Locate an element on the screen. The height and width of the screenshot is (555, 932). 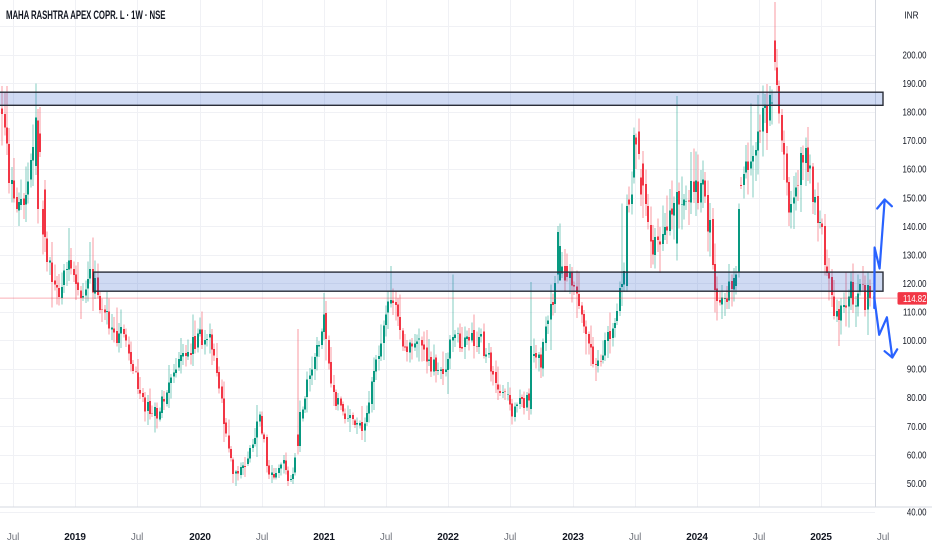
svg-text: 114.82 is located at coordinates (914, 298).